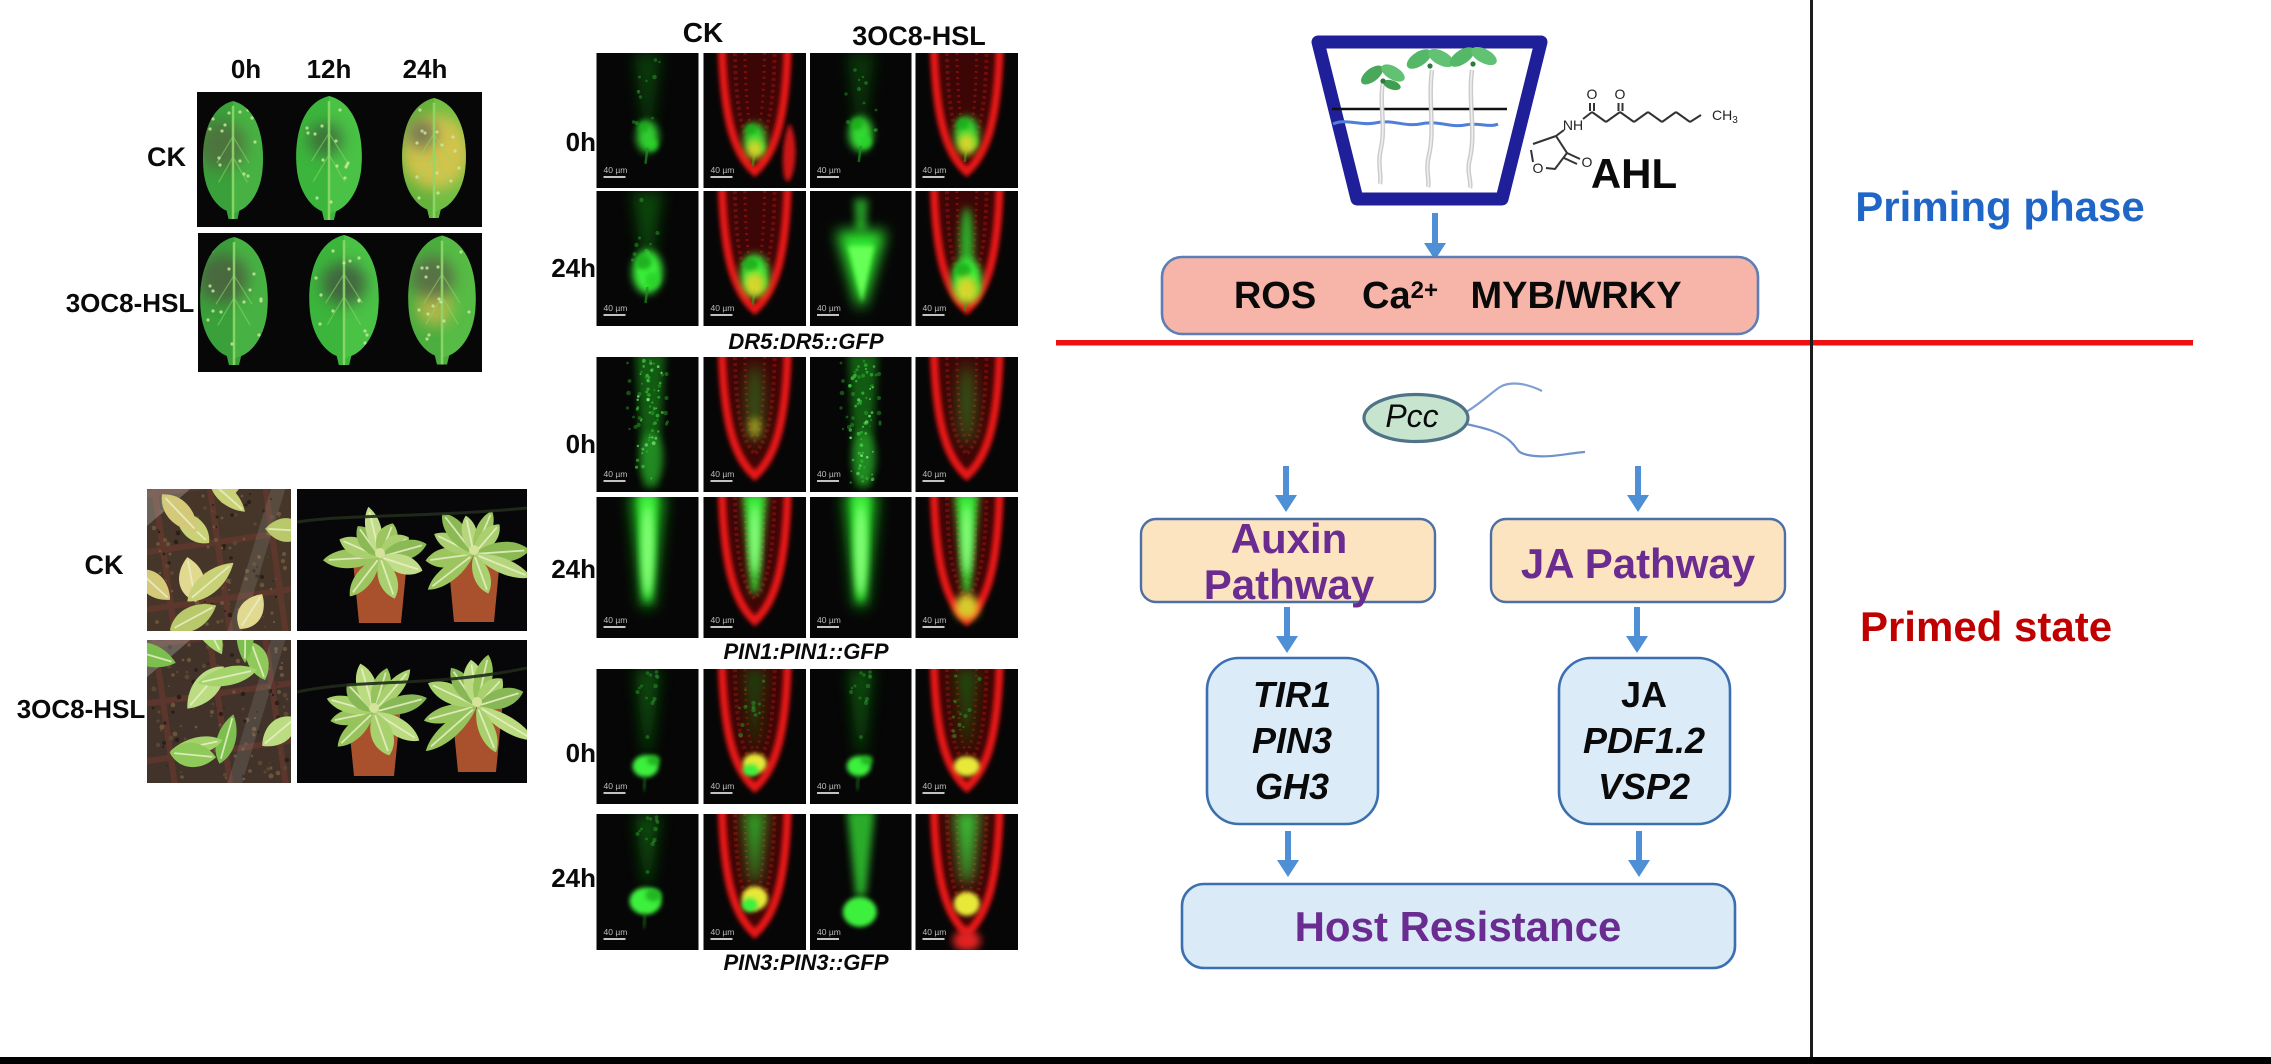 This screenshot has width=2271, height=1064. Describe the element at coordinates (1725, 116) in the screenshot. I see `svg-text: CH3` at that location.